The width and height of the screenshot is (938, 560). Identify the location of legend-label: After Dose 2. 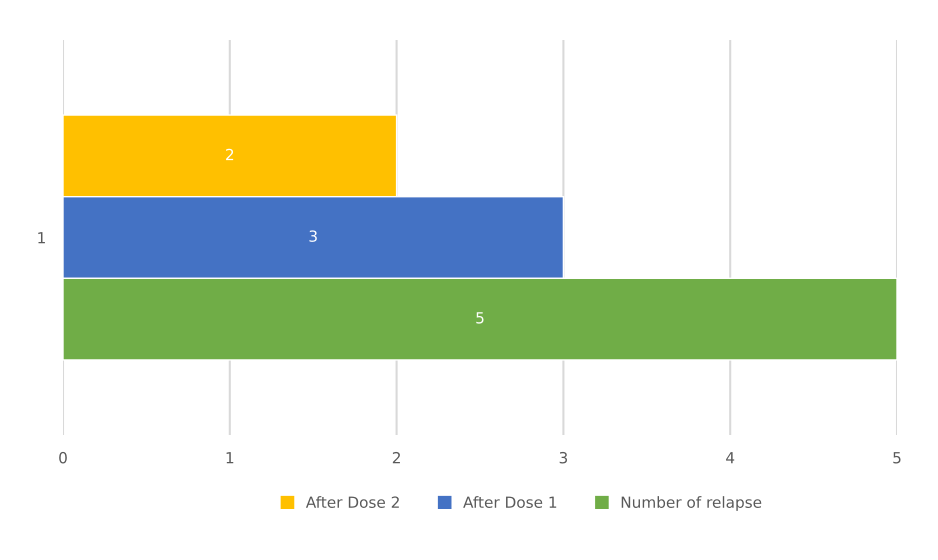
(352, 502).